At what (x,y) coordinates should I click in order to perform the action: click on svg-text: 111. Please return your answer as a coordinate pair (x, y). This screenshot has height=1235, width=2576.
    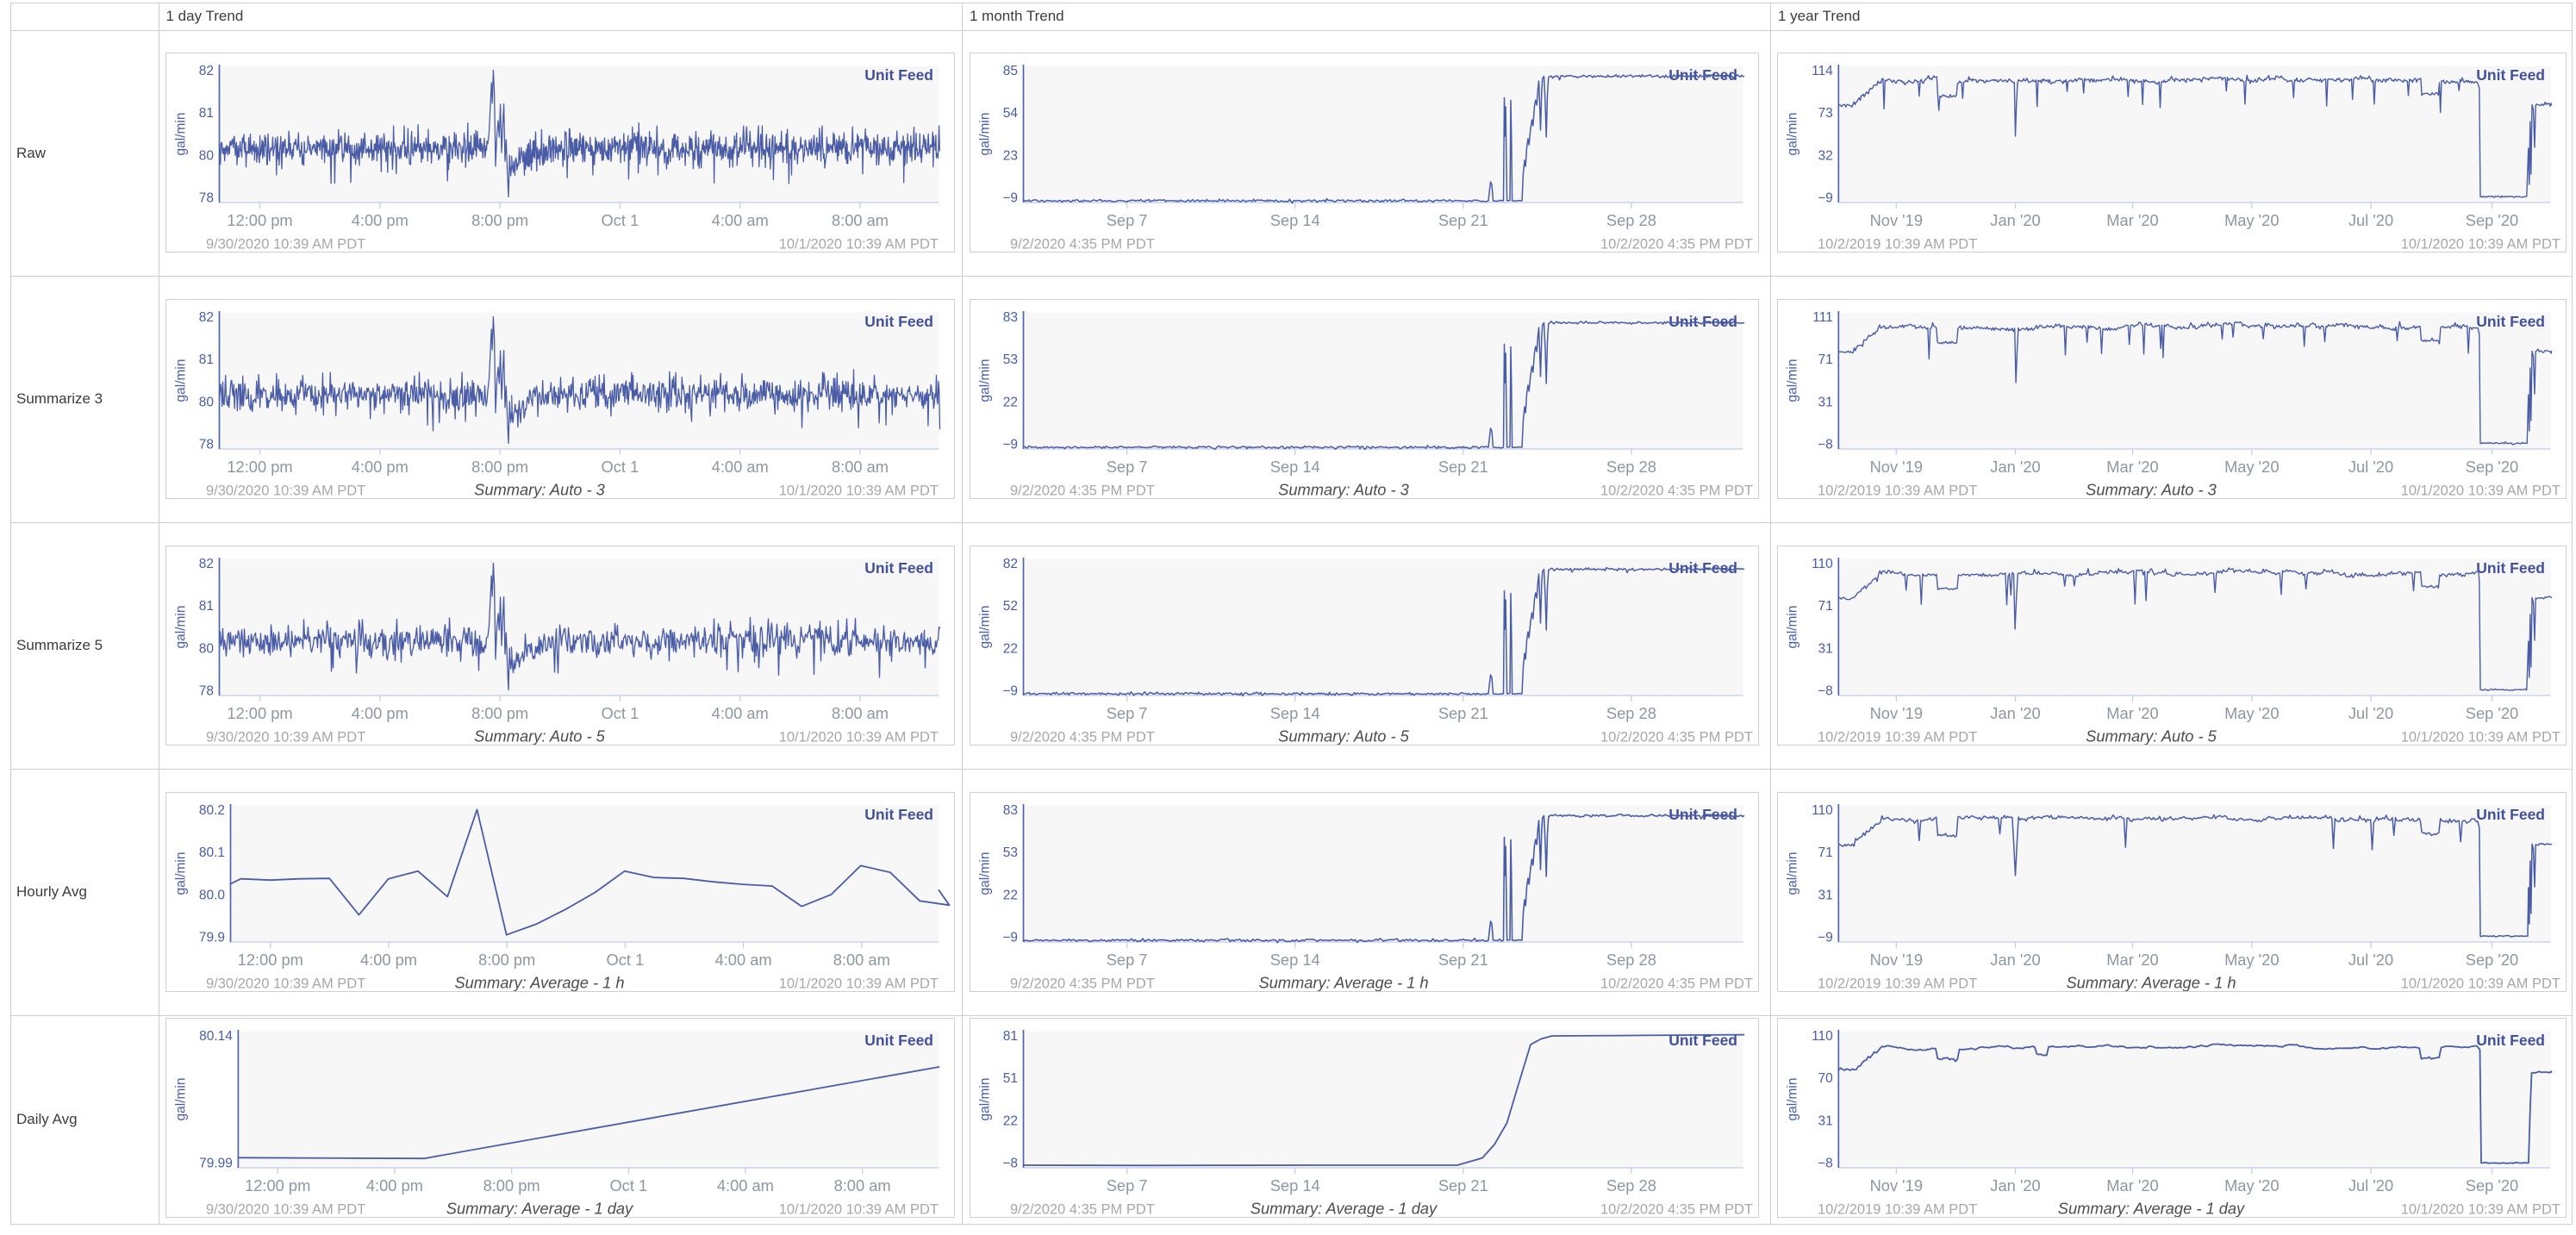
    Looking at the image, I should click on (1822, 317).